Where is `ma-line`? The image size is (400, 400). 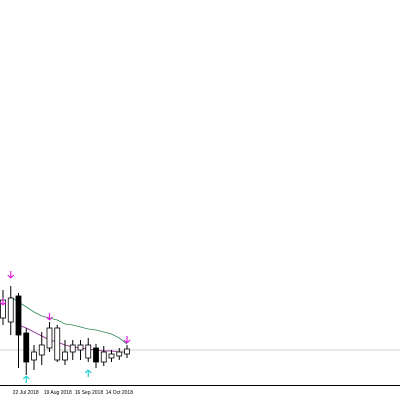
ma-line is located at coordinates (69, 320).